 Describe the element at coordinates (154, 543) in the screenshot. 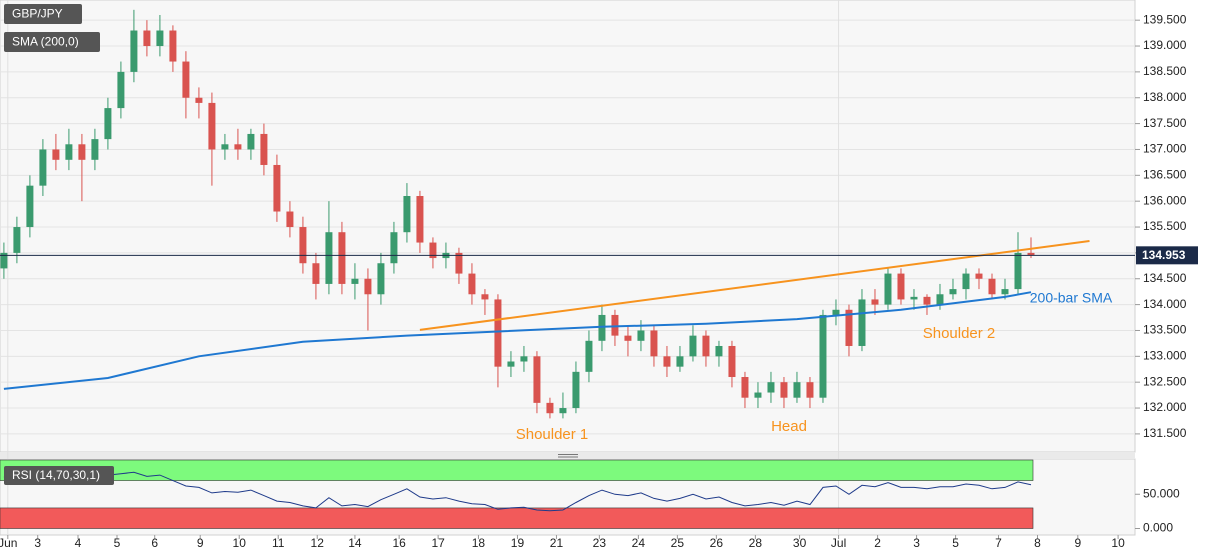

I see `x-tick-label: 6` at that location.